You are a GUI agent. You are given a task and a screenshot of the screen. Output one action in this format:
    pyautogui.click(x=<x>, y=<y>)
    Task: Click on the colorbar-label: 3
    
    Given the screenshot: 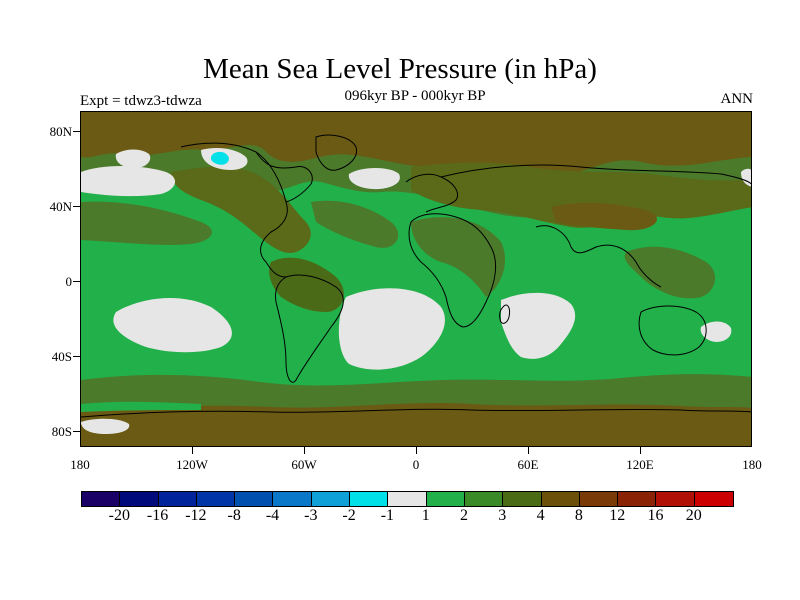 What is the action you would take?
    pyautogui.click(x=502, y=515)
    